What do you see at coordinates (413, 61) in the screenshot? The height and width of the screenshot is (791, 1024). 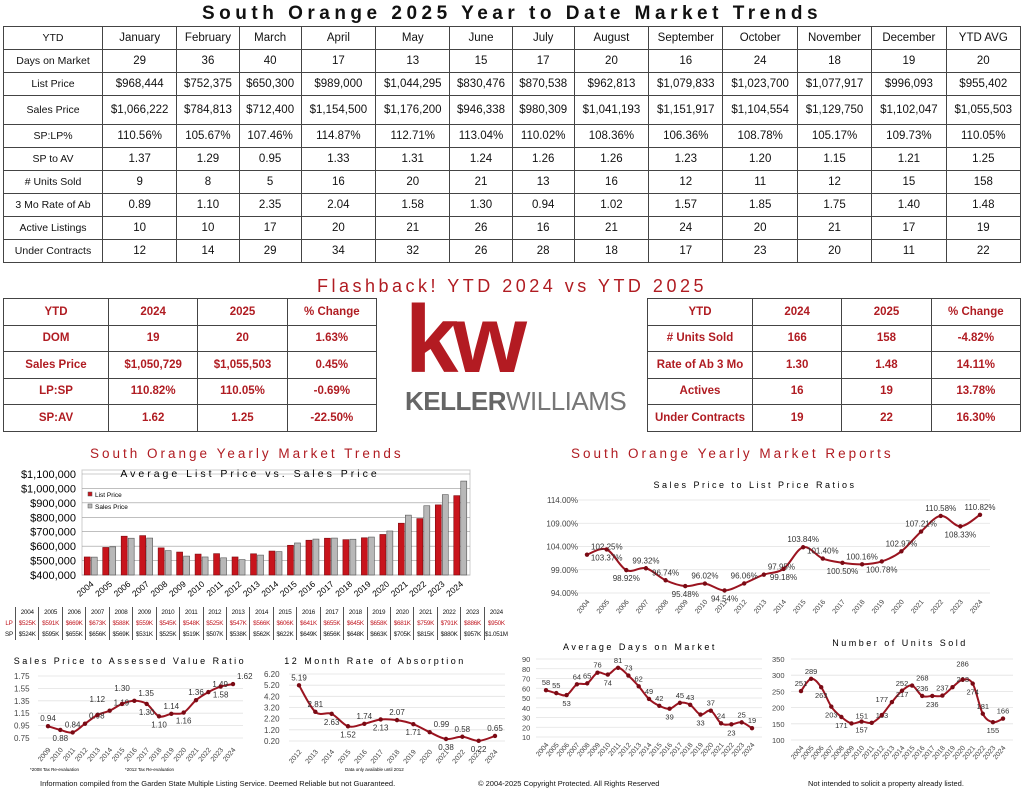 I see `main-table-cell: 13` at bounding box center [413, 61].